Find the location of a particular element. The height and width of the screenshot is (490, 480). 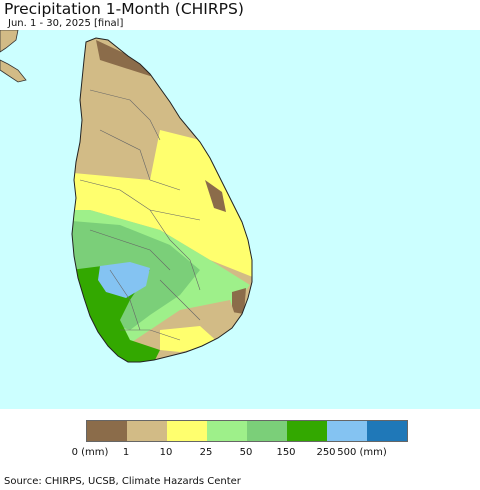

legend-tick-label: 1 is located at coordinates (126, 452).